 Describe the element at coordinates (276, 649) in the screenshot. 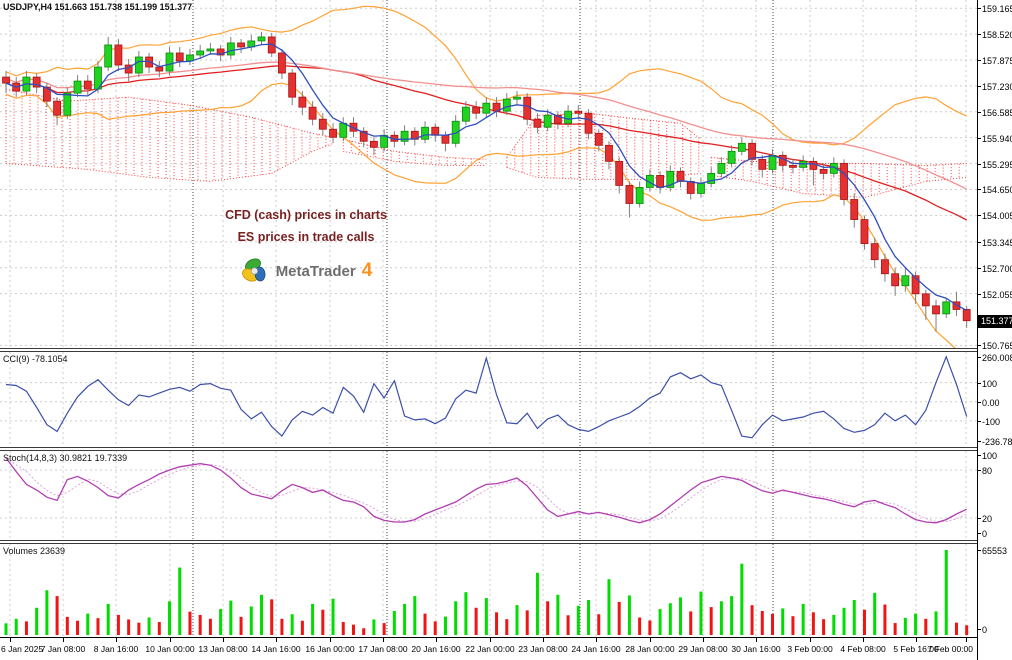

I see `time-axis-label: 14 Jan 16:00` at that location.